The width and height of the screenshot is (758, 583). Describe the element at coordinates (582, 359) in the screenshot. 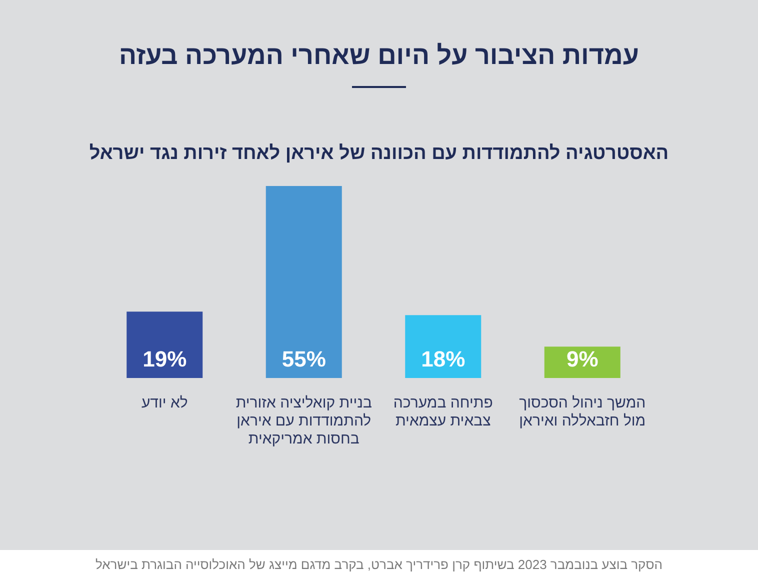

I see `data-label: 9%` at that location.